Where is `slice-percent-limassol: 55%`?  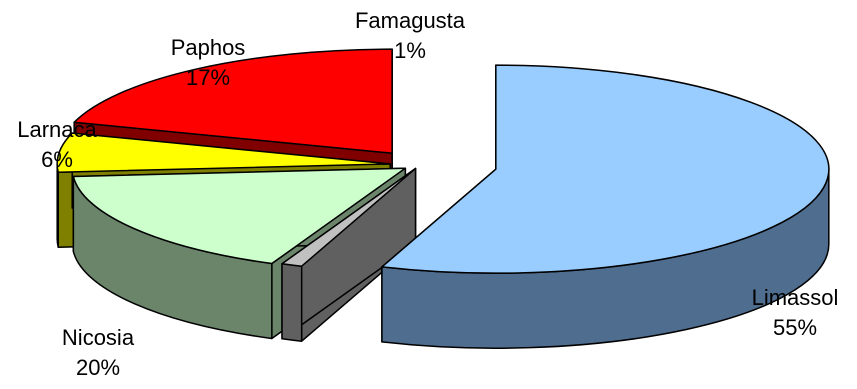
slice-percent-limassol: 55% is located at coordinates (795, 327).